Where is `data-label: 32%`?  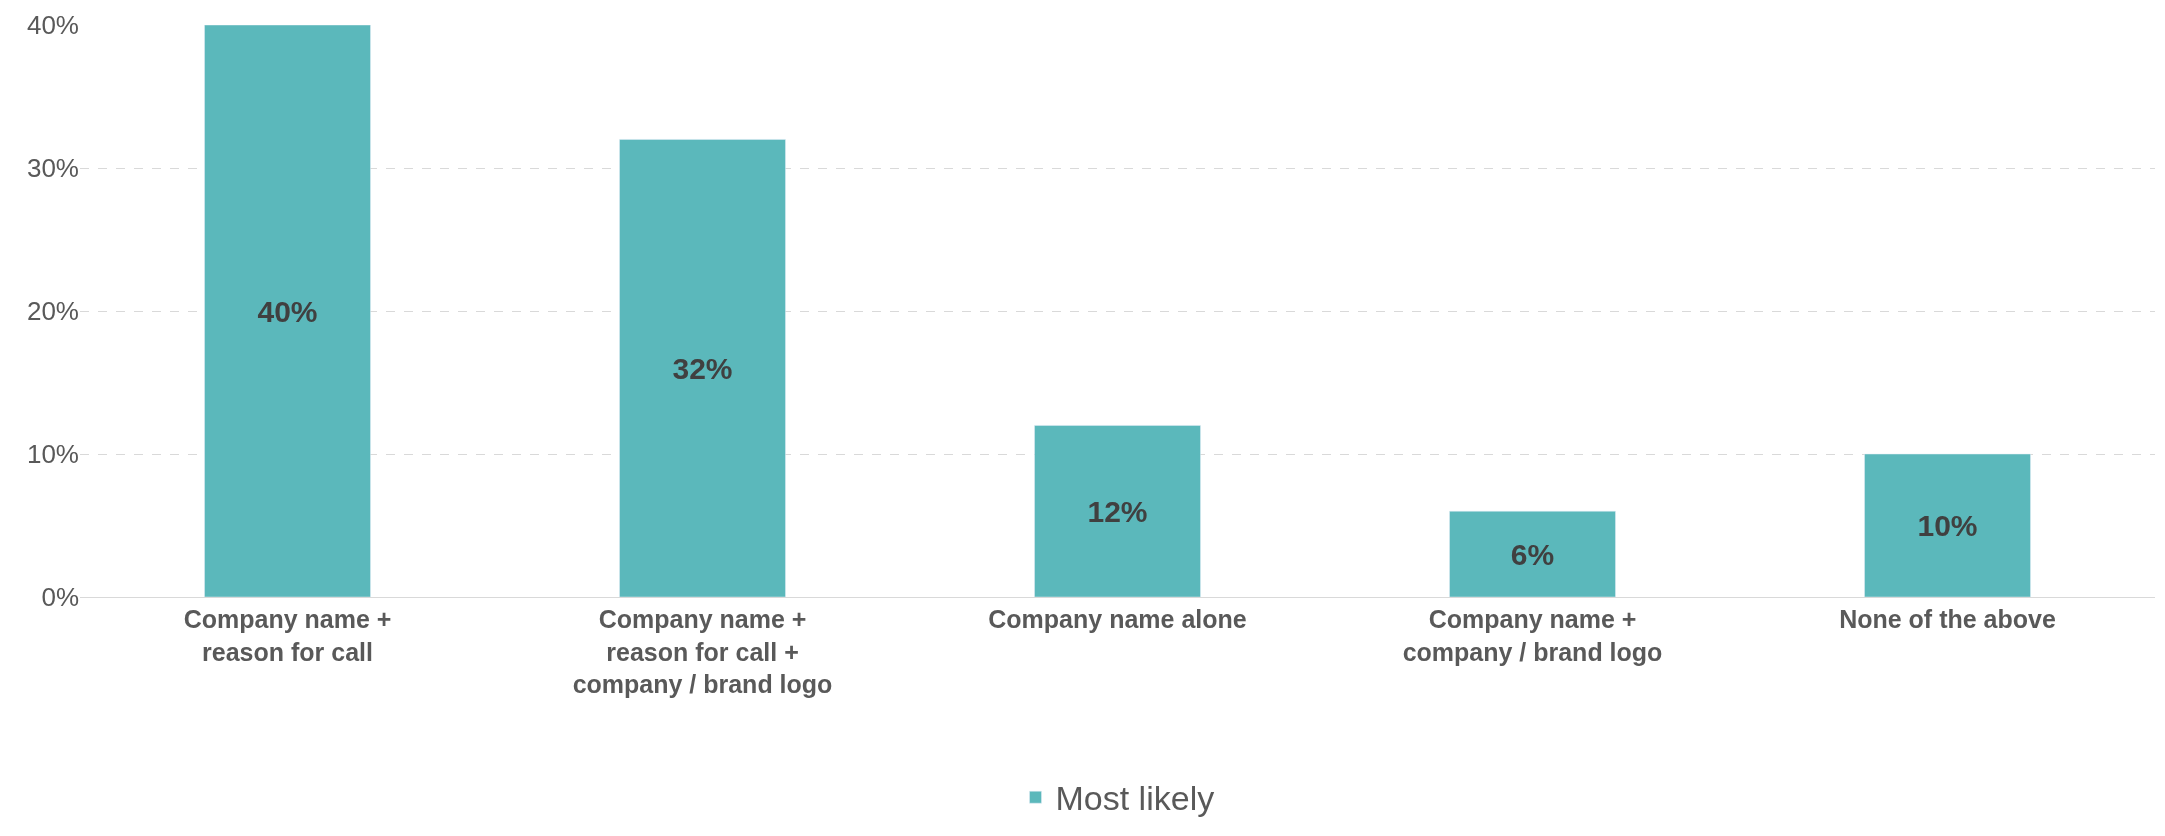
data-label: 32% is located at coordinates (702, 368).